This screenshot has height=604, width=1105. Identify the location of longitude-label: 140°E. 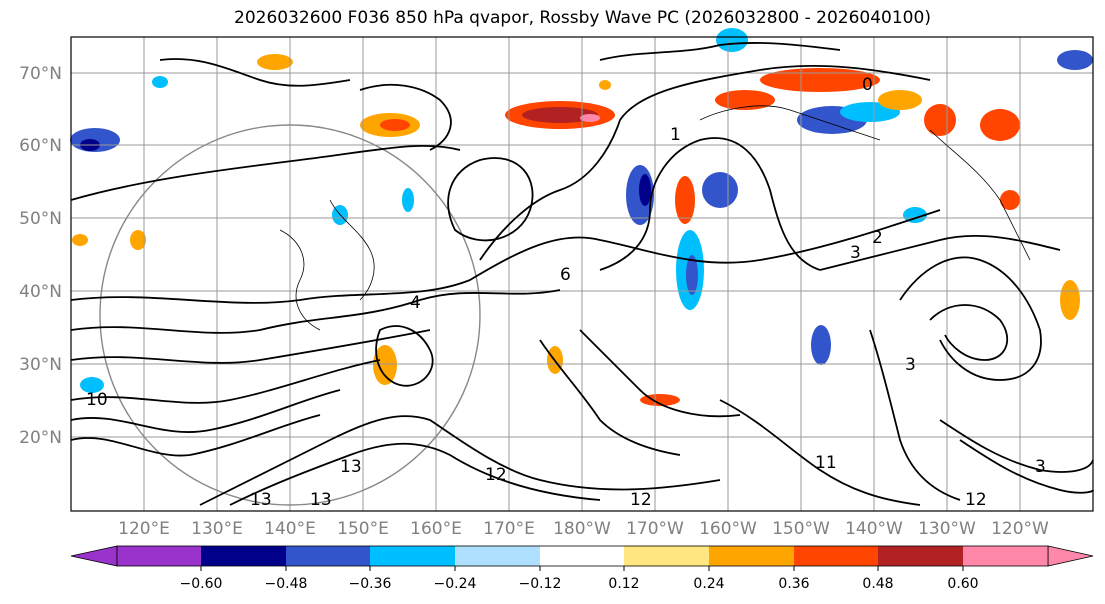
(290, 529).